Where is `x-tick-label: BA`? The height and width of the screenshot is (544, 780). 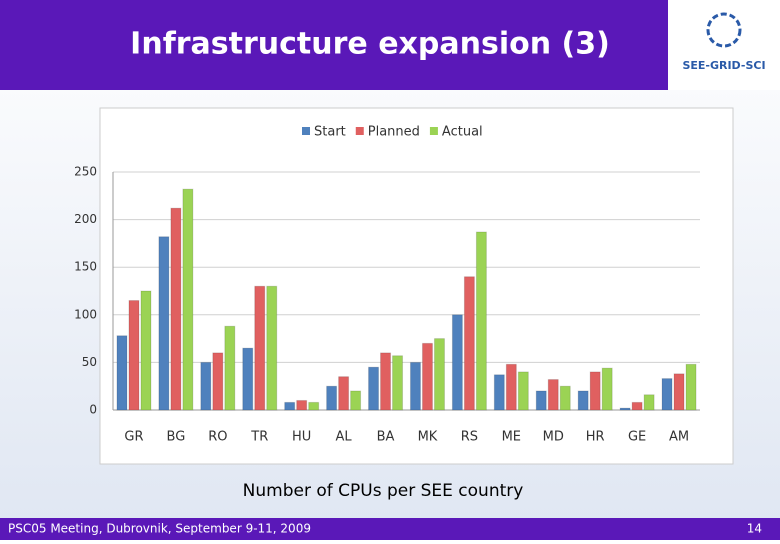 x-tick-label: BA is located at coordinates (386, 437).